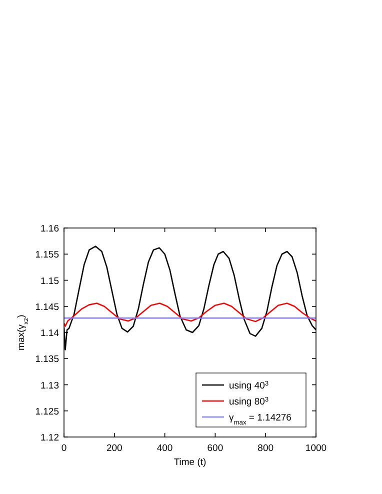  I want to click on y-tick-label: 1.15, so click(49, 281).